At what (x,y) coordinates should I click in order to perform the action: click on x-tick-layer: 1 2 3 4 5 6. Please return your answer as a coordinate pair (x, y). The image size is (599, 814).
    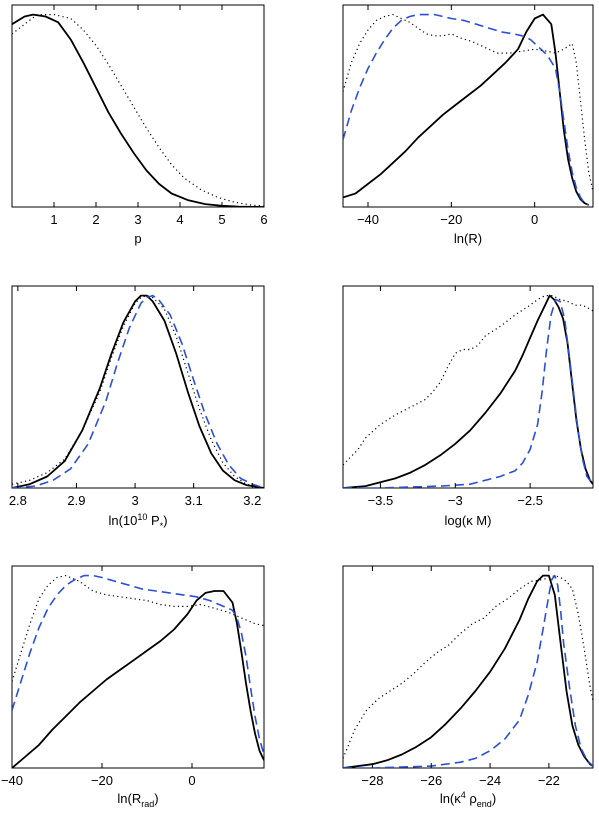
    Looking at the image, I should click on (159, 116).